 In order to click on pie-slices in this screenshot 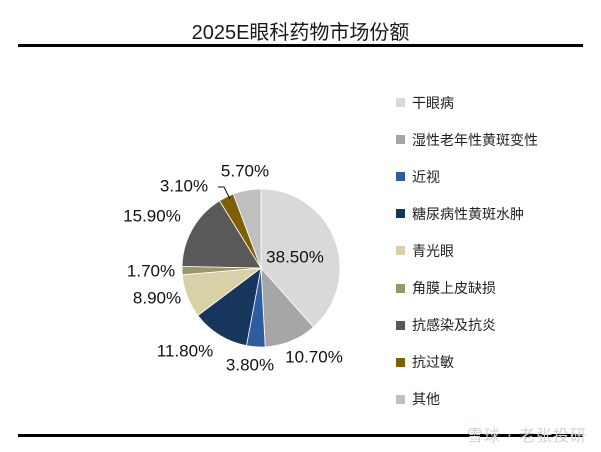, I will do `click(261, 268)`.